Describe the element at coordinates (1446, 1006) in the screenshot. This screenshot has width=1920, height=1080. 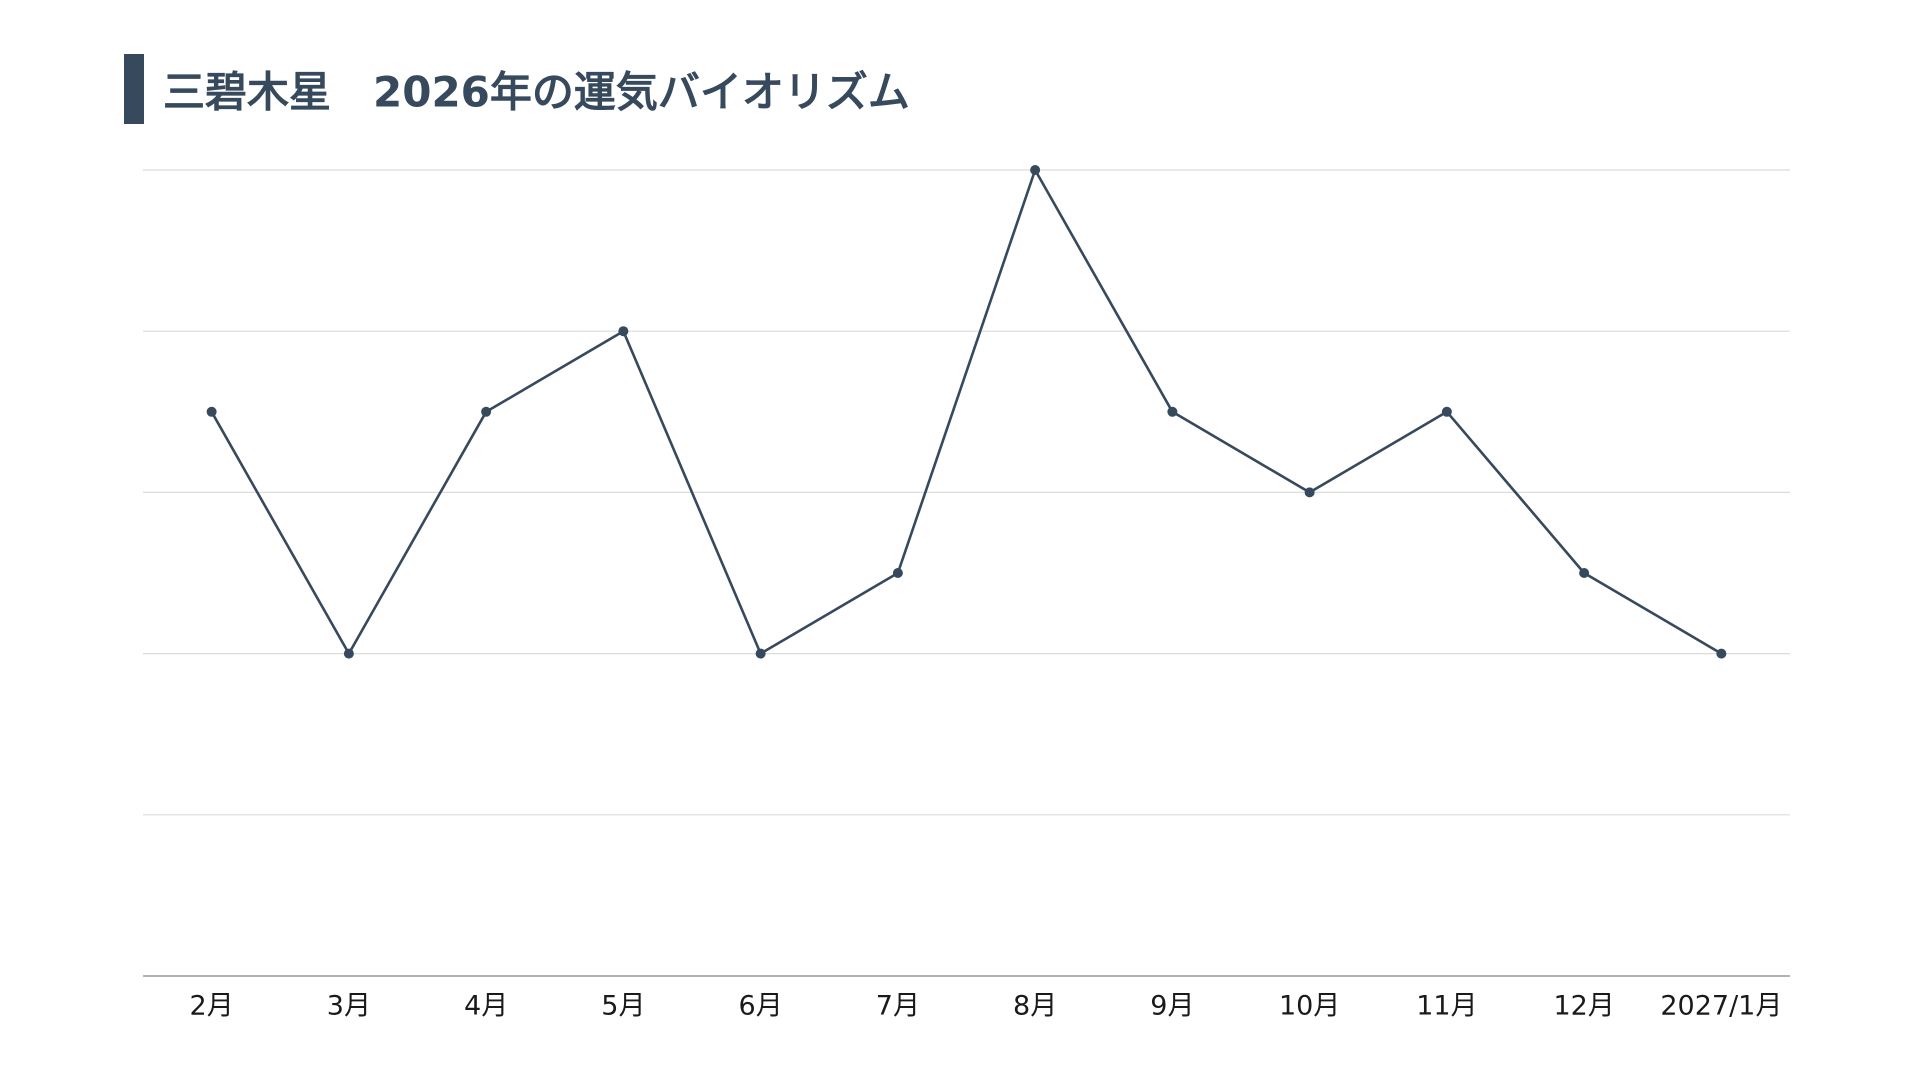
I see `x-tick-label: 11月` at that location.